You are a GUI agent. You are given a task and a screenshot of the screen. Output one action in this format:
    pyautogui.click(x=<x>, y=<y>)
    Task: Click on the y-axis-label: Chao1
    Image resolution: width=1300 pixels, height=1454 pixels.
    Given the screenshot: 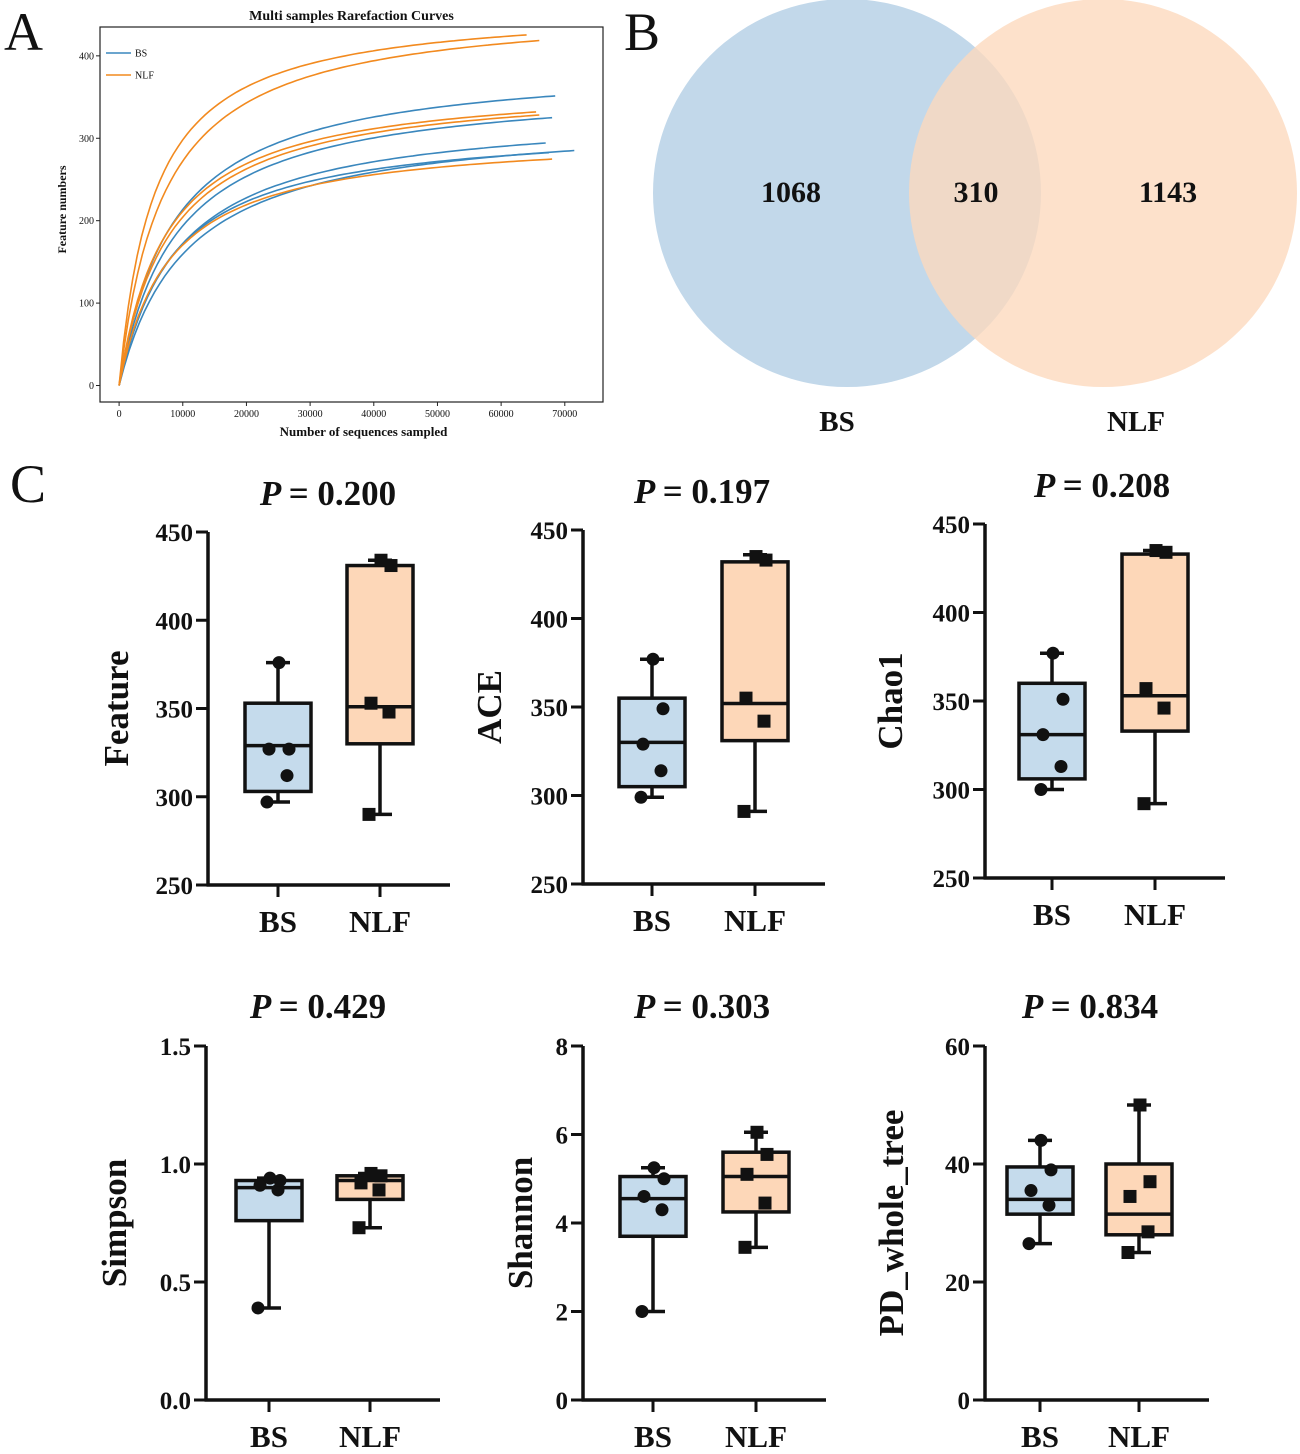 What is the action you would take?
    pyautogui.click(x=890, y=700)
    